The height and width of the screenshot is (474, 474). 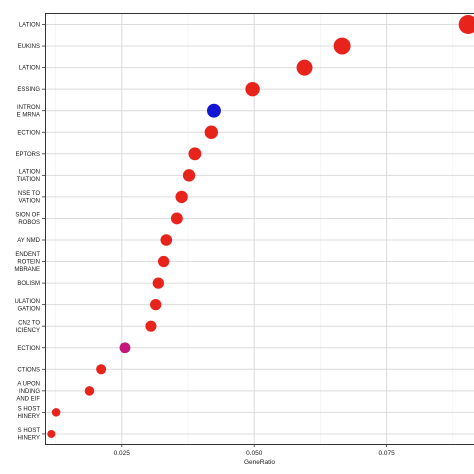 What do you see at coordinates (29, 323) in the screenshot?
I see `y-tick-label: CN2 TO` at bounding box center [29, 323].